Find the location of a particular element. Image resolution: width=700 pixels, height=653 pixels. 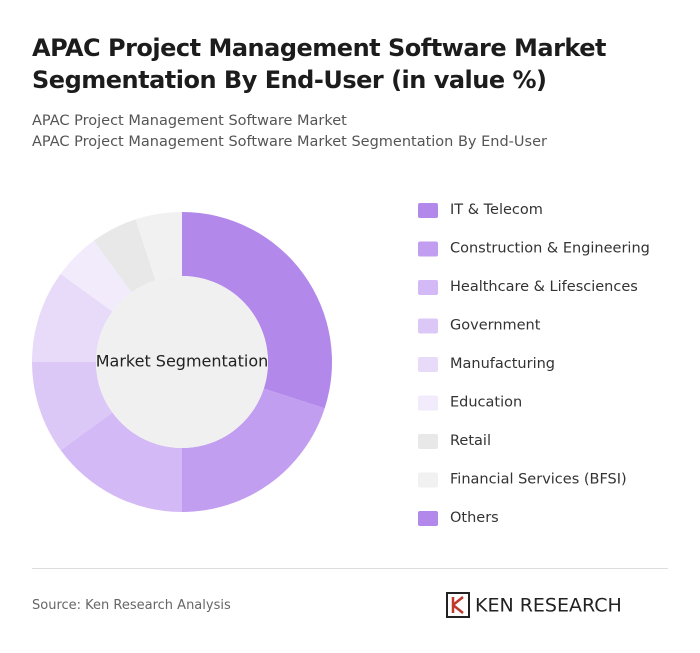

brand: KEN RESEARCH is located at coordinates (548, 606).